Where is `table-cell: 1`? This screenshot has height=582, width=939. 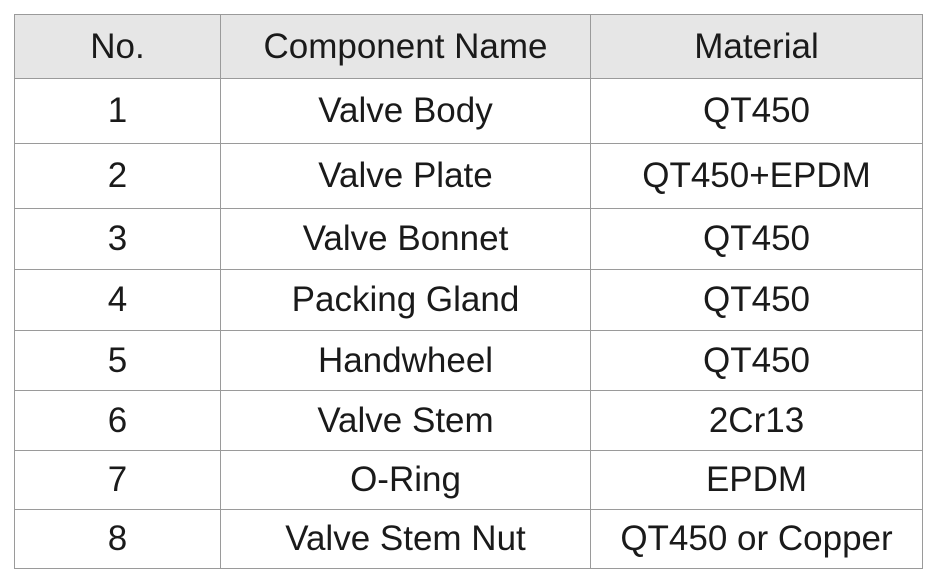 table-cell: 1 is located at coordinates (117, 111).